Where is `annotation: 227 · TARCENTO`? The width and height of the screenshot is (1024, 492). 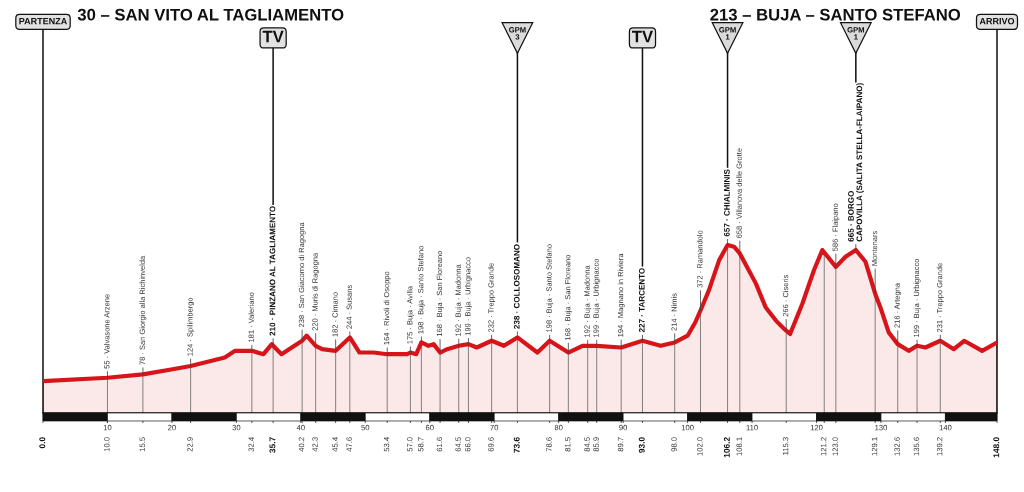
annotation: 227 · TARCENTO is located at coordinates (641, 300).